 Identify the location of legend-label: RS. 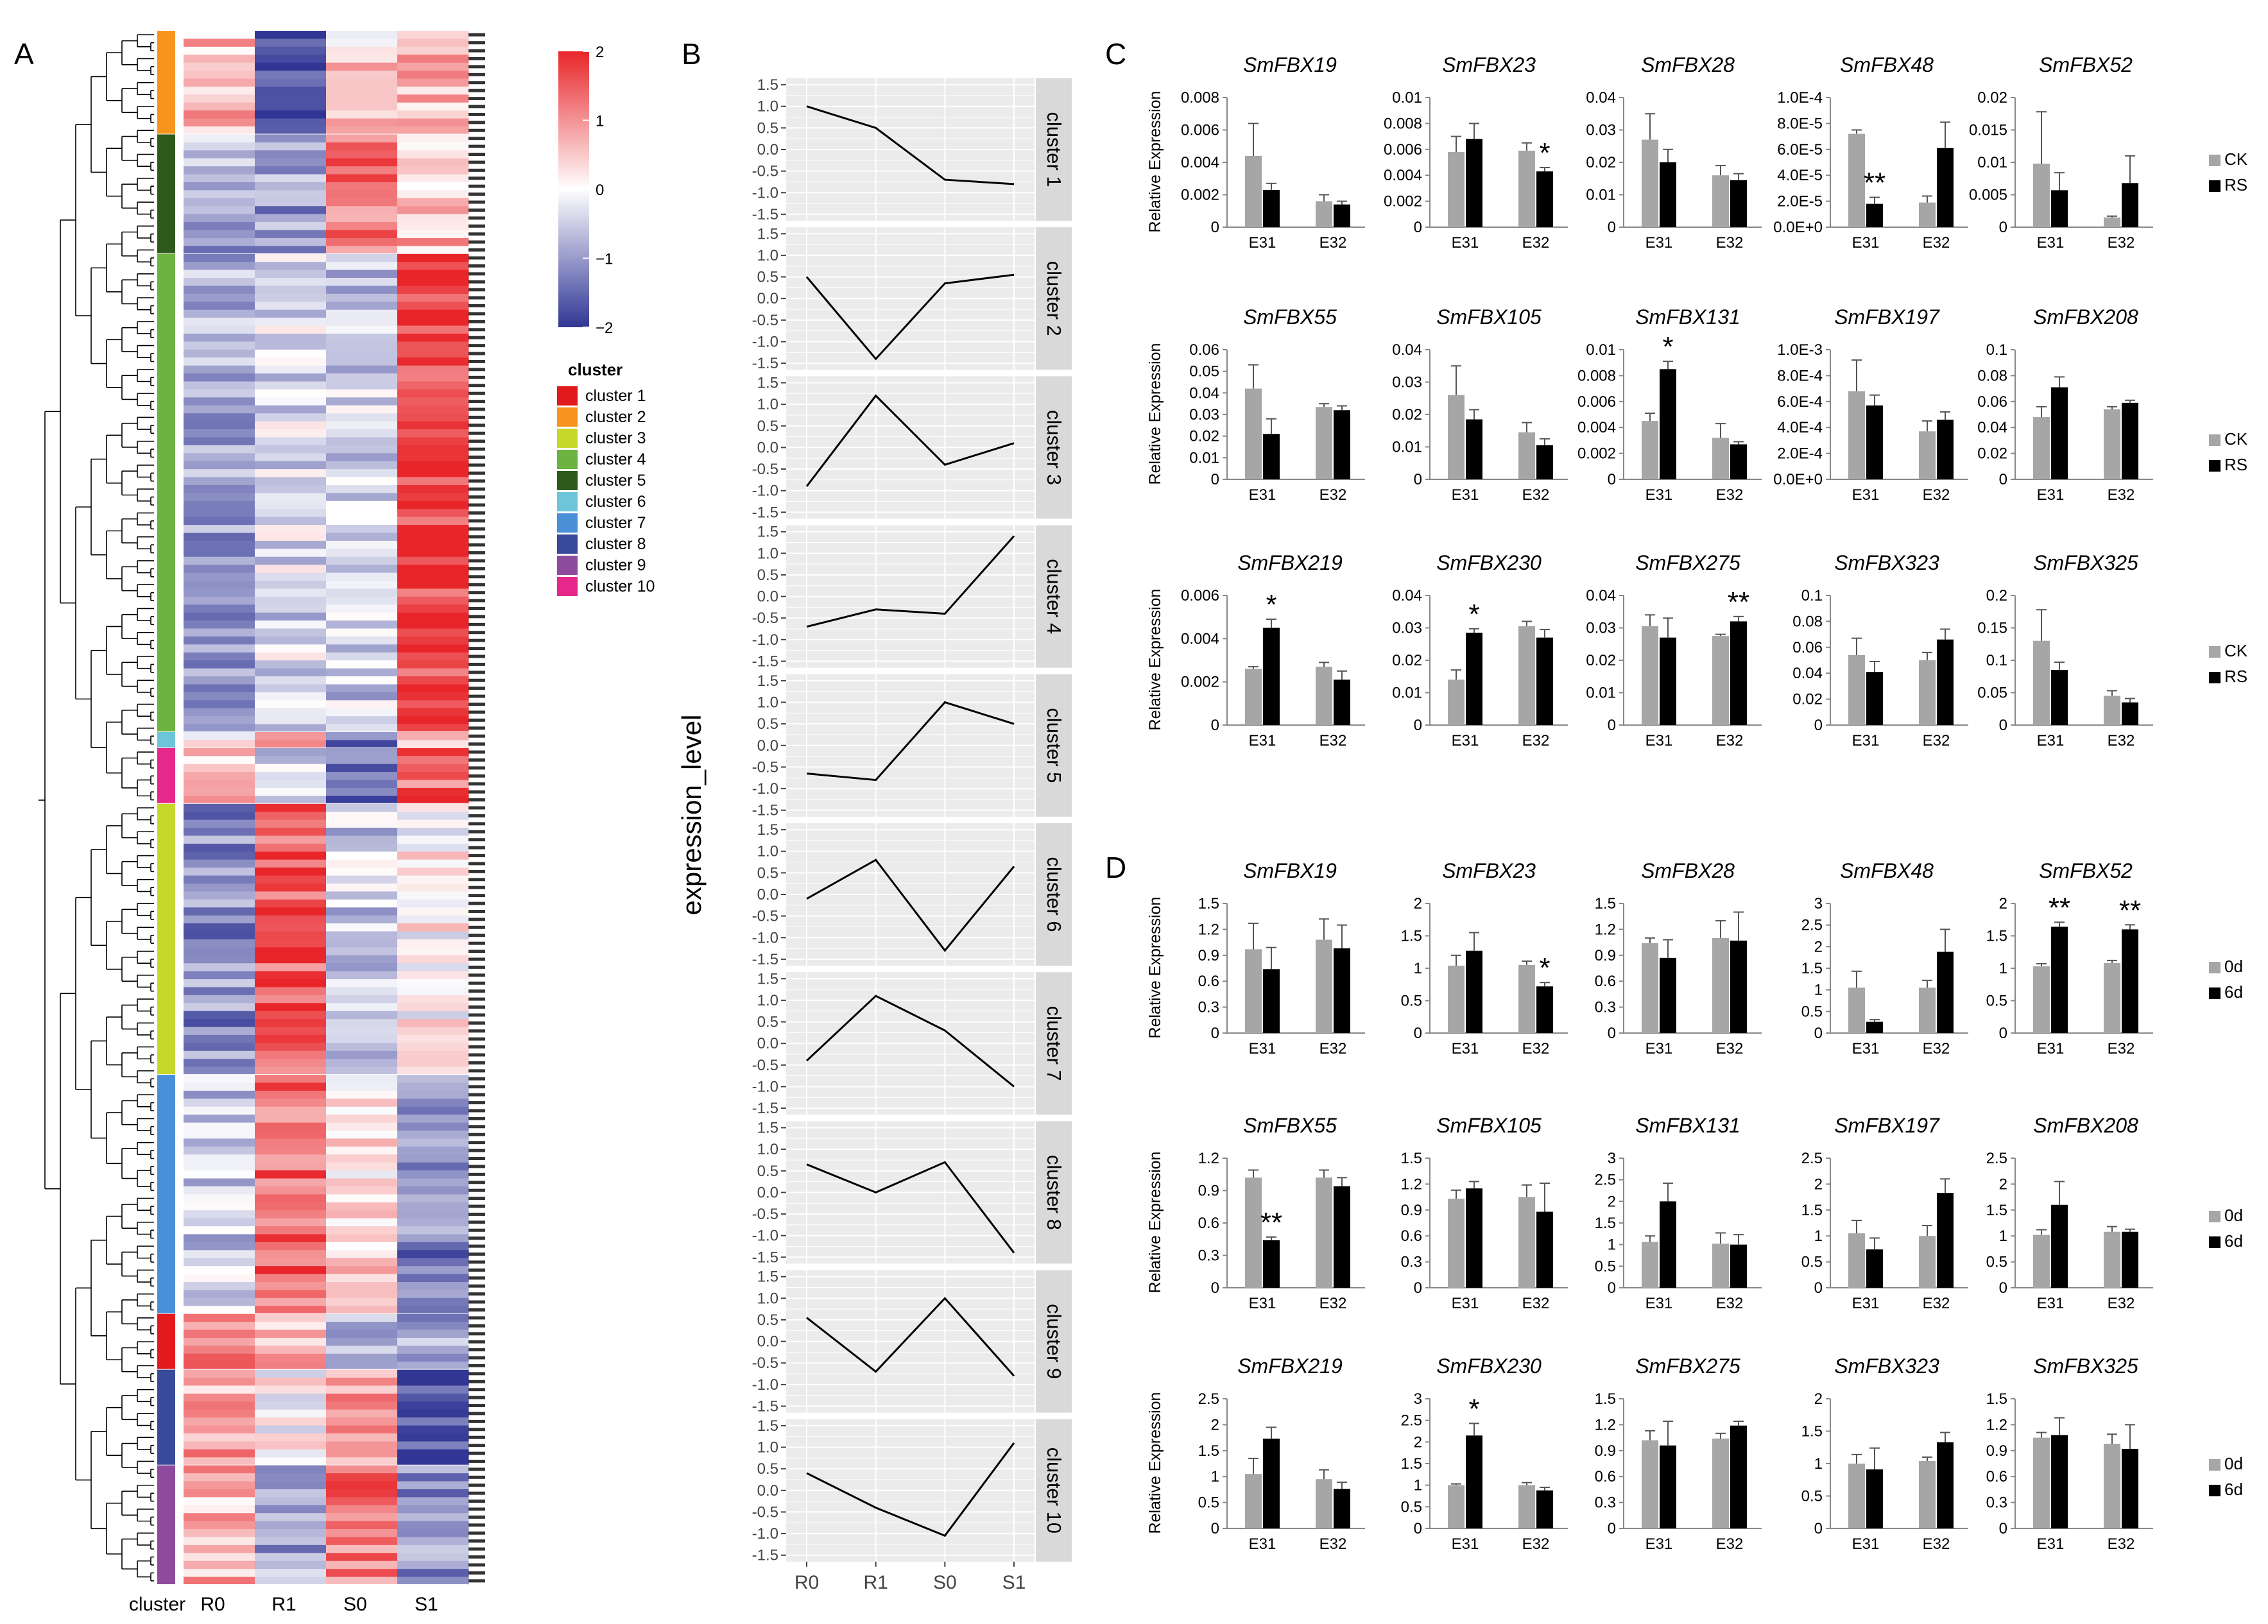
(2235, 184).